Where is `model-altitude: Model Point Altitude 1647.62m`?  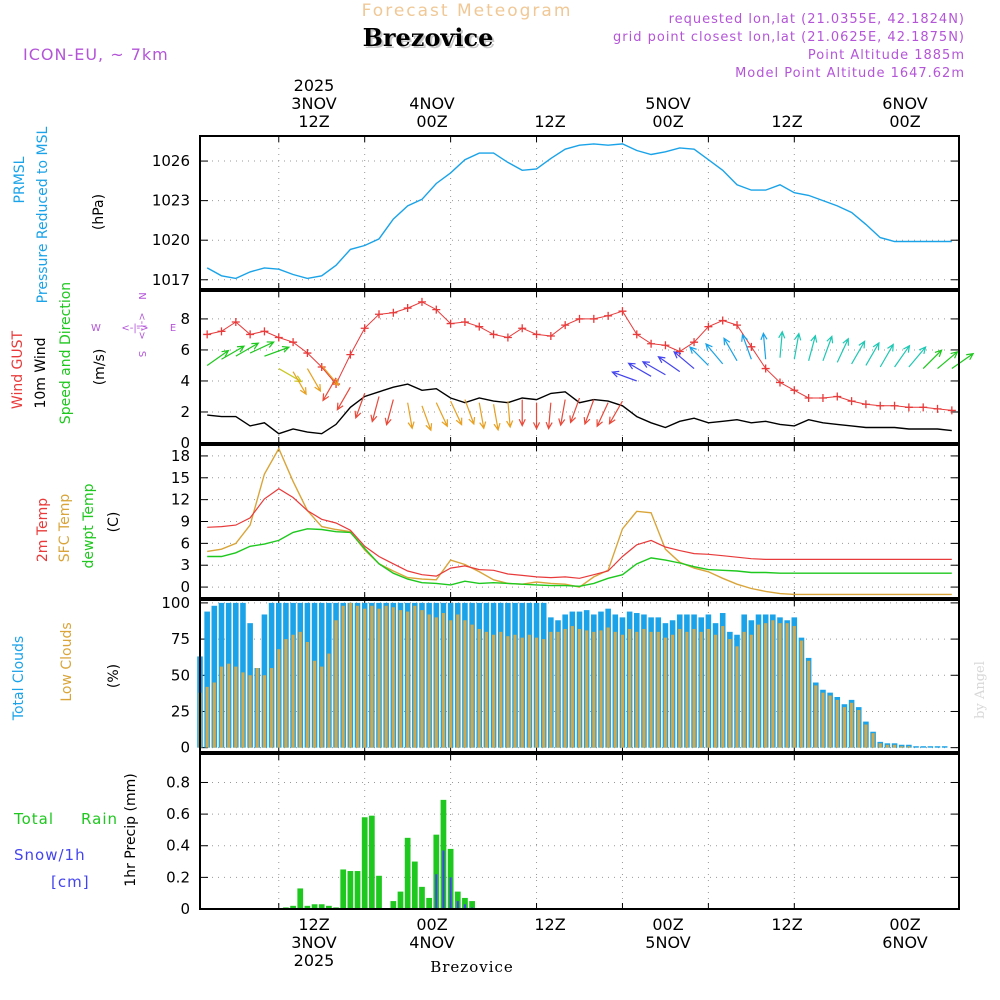 model-altitude: Model Point Altitude 1647.62m is located at coordinates (850, 73).